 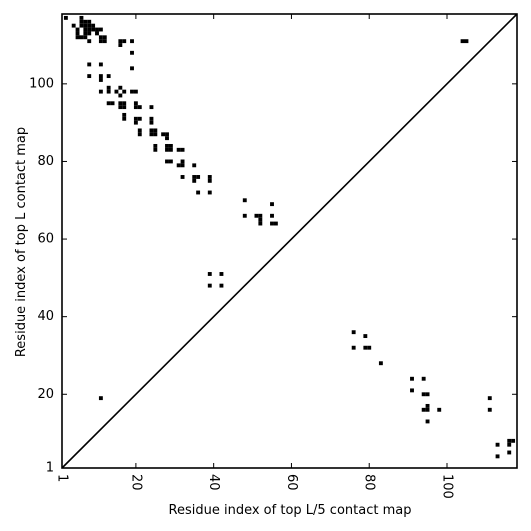 I want to click on y-axis-label: Residue index of top L contact map, so click(x=21, y=242).